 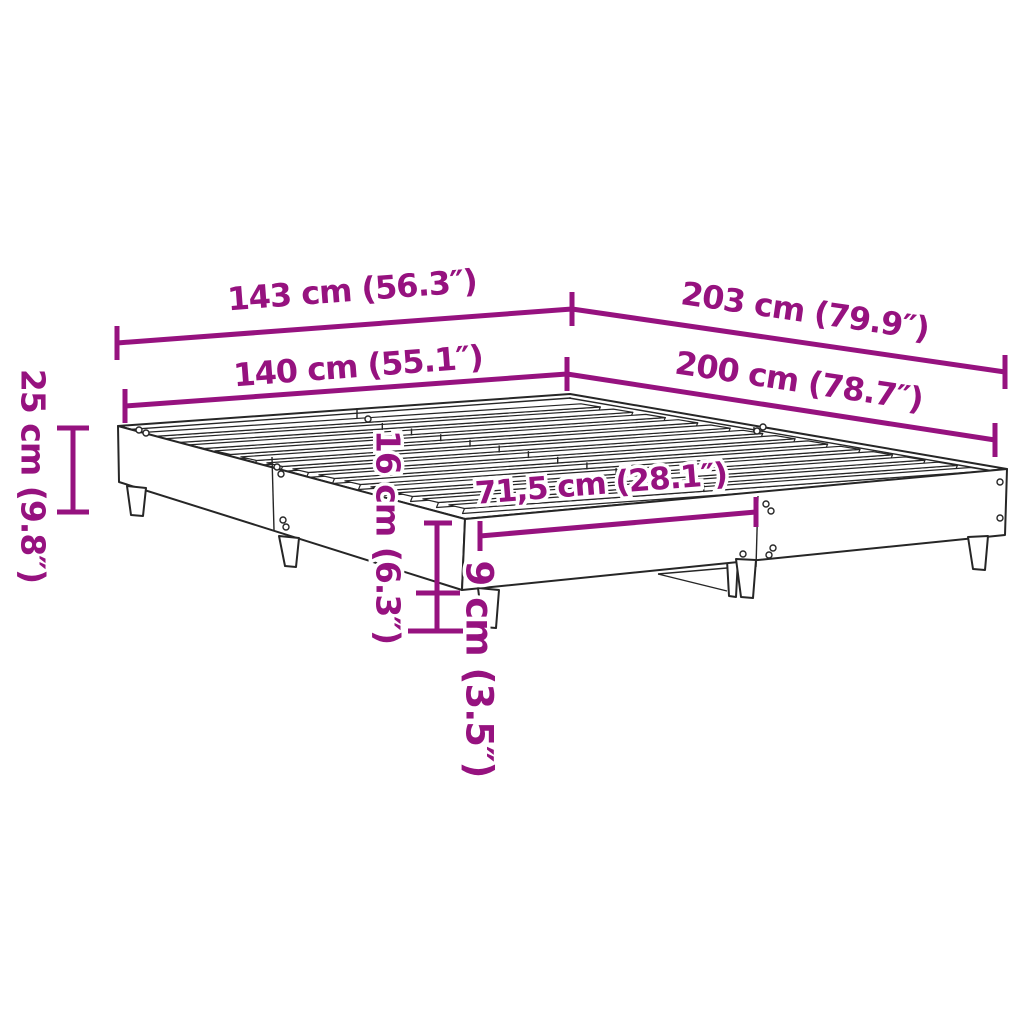 What do you see at coordinates (978, 553) in the screenshot?
I see `bed-leg-right-corner` at bounding box center [978, 553].